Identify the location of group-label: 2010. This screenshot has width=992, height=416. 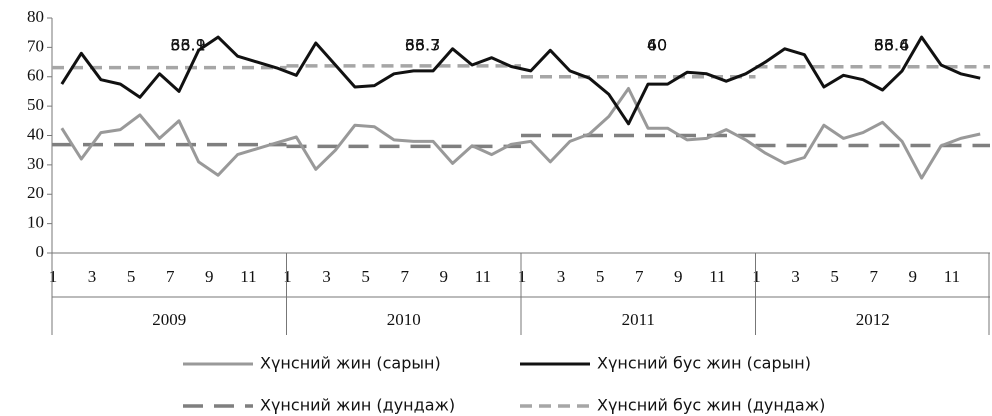
(404, 319).